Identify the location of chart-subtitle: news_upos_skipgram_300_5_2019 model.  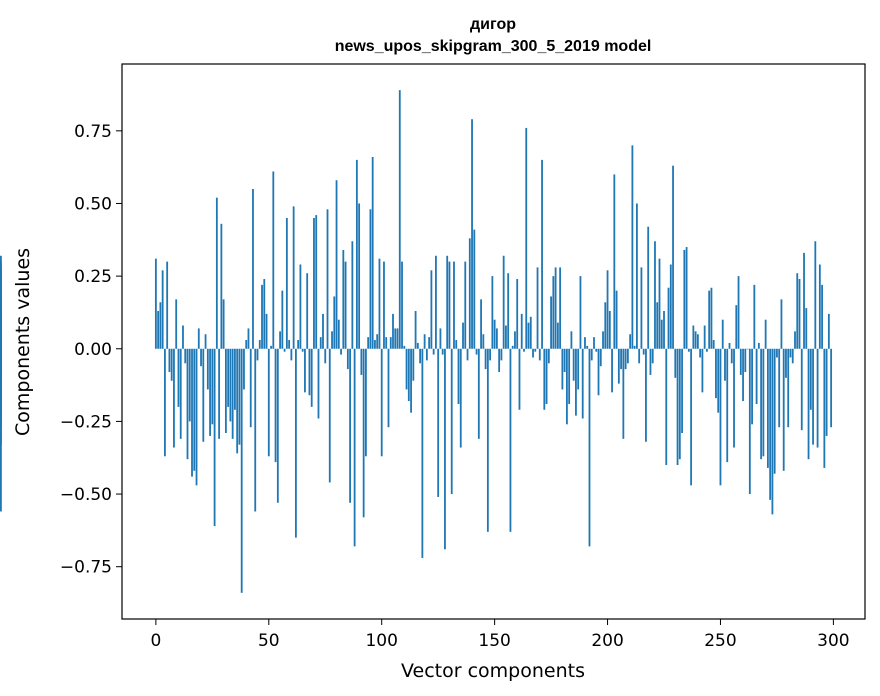
(493, 46).